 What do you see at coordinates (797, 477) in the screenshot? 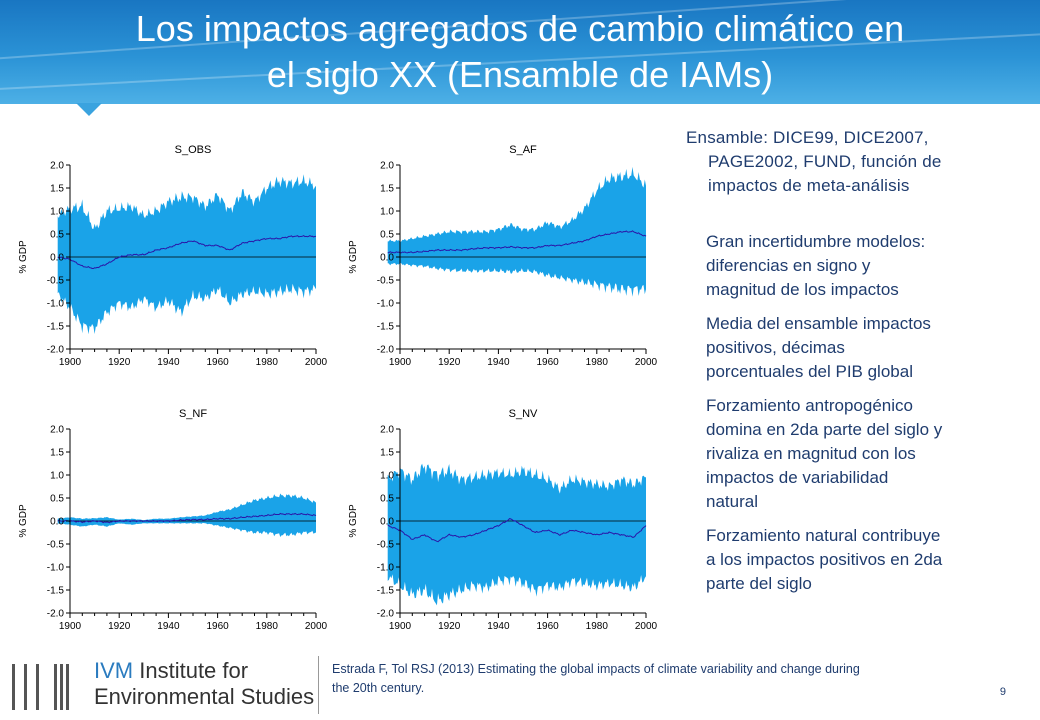
I see `finding-line: impactos de variabilidad` at bounding box center [797, 477].